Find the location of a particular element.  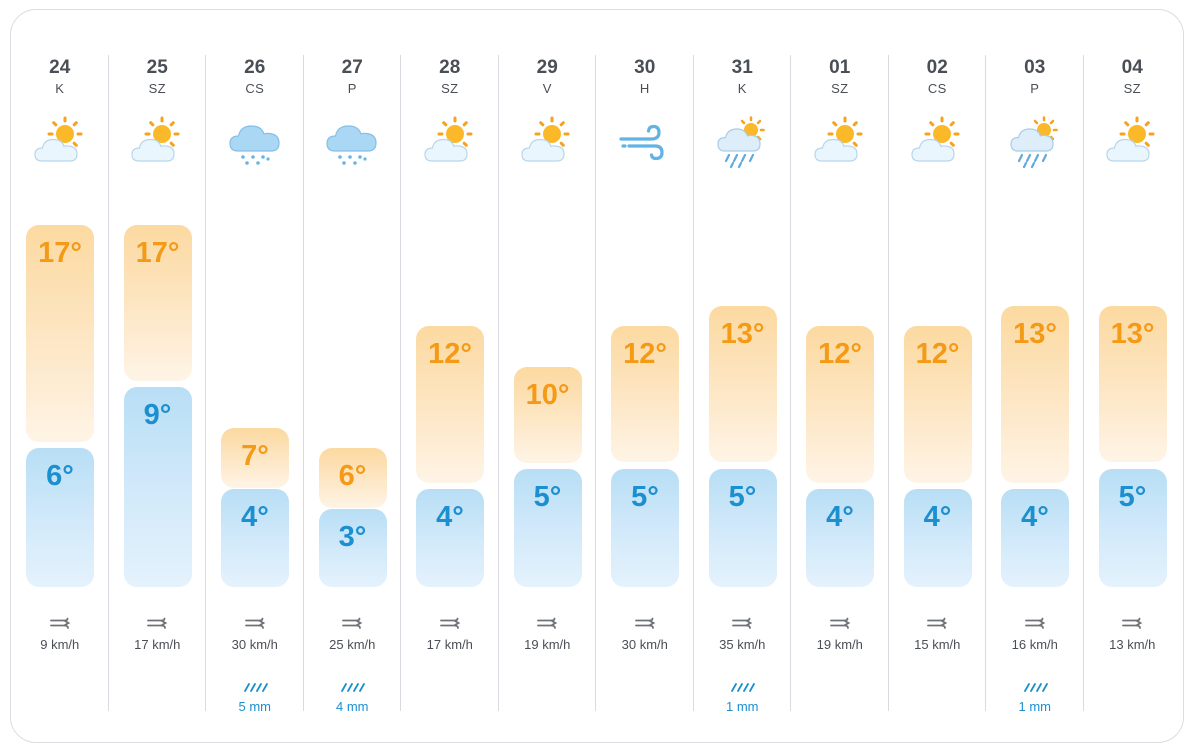

day-column: 27 P 6° 3° 25 km/h 4 mm is located at coordinates (352, 379).